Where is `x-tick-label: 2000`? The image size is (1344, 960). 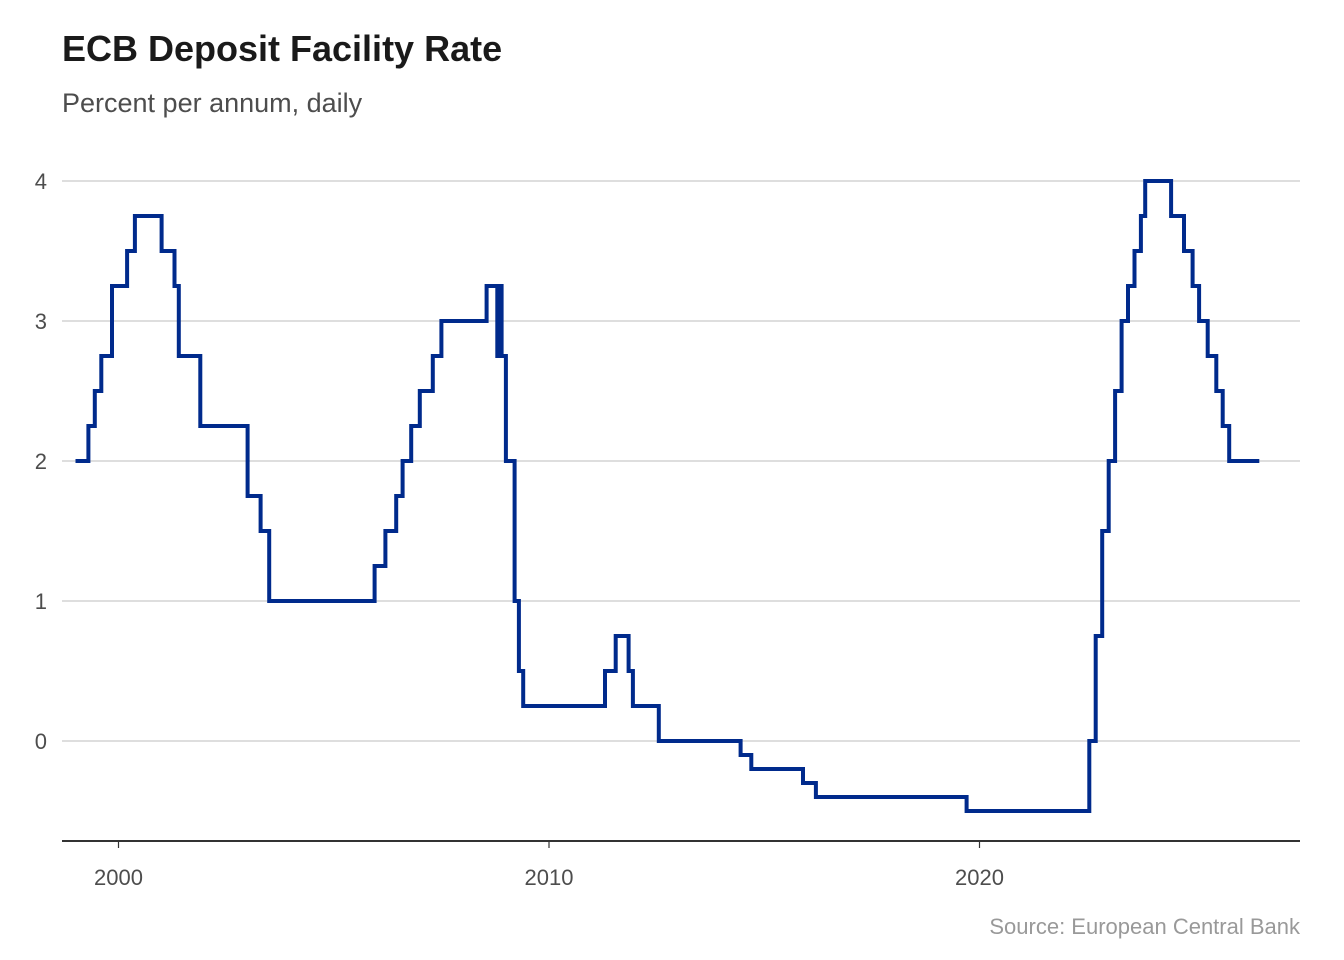 x-tick-label: 2000 is located at coordinates (118, 877).